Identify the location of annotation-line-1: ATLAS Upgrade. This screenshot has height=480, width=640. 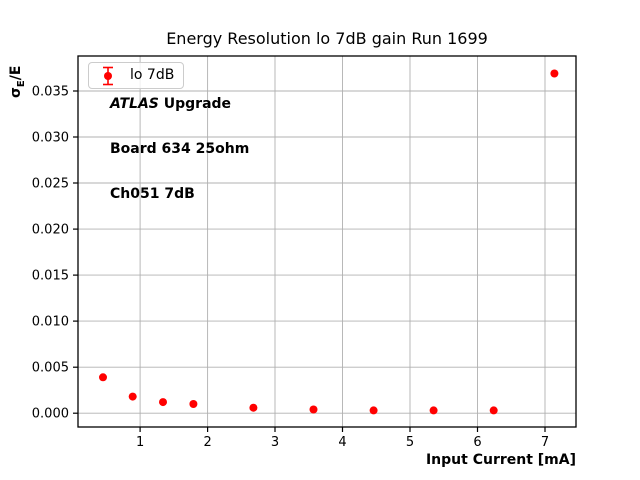
(179, 104).